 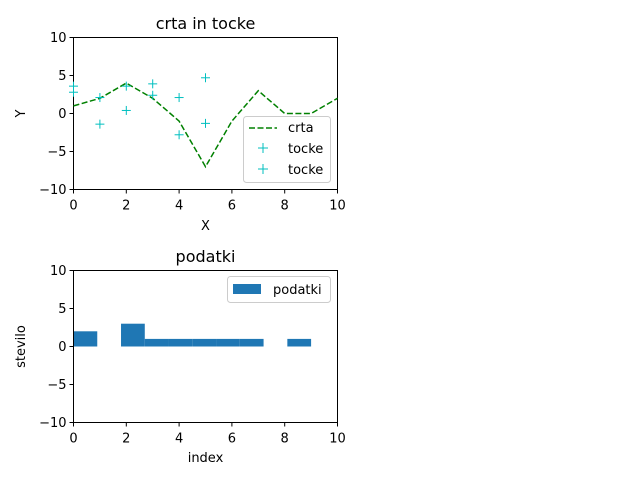 What do you see at coordinates (247, 289) in the screenshot?
I see `legend-bar-swatch` at bounding box center [247, 289].